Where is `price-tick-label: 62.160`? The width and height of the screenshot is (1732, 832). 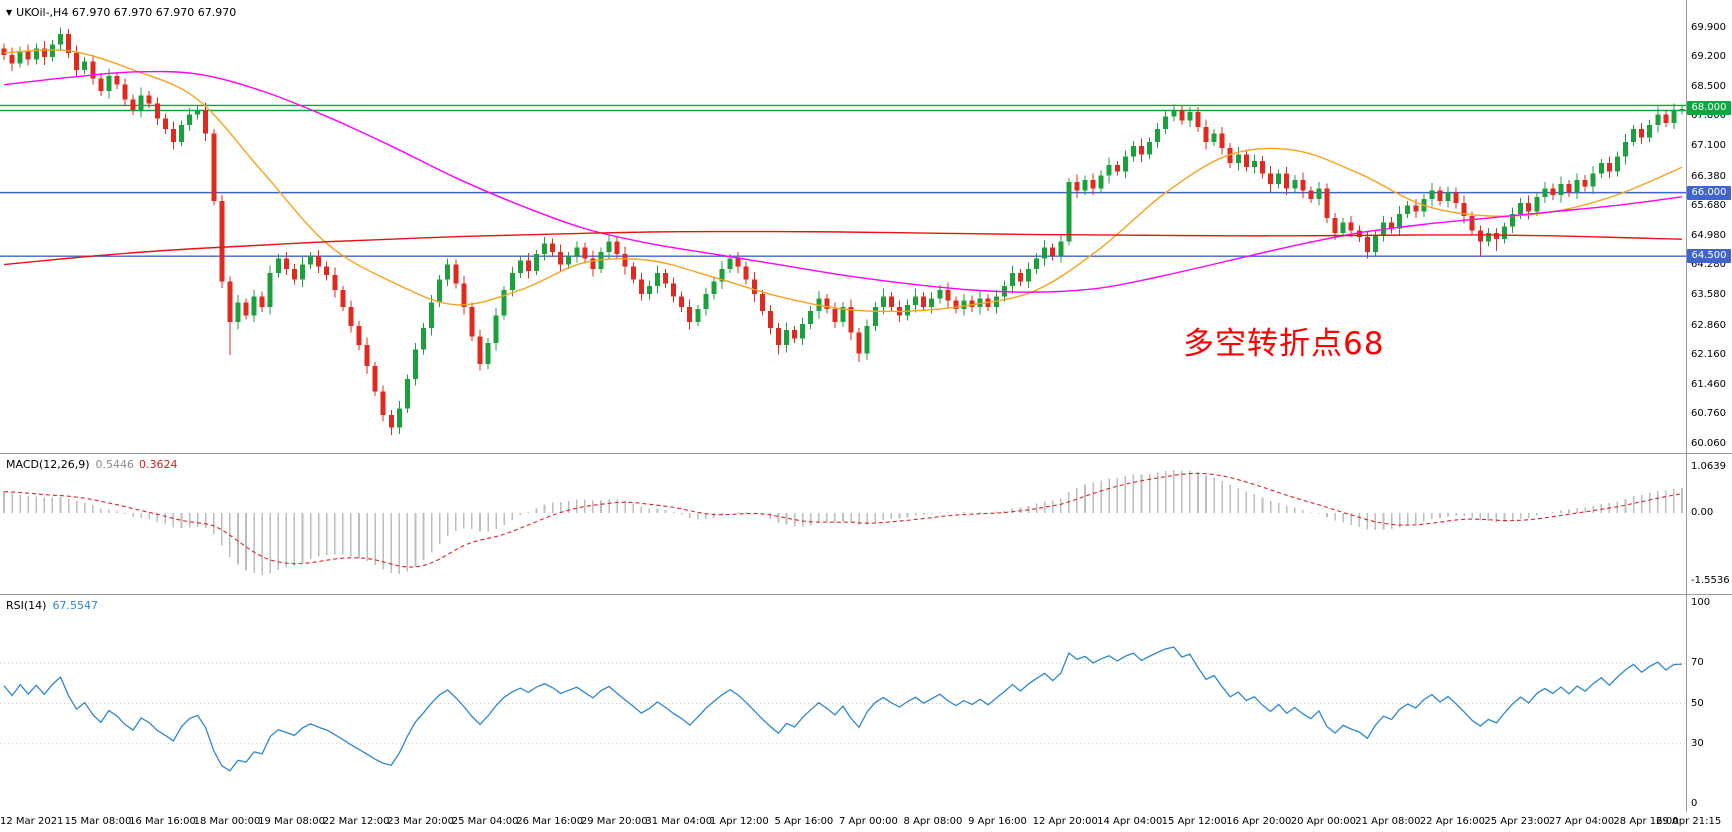 price-tick-label: 62.160 is located at coordinates (1708, 355).